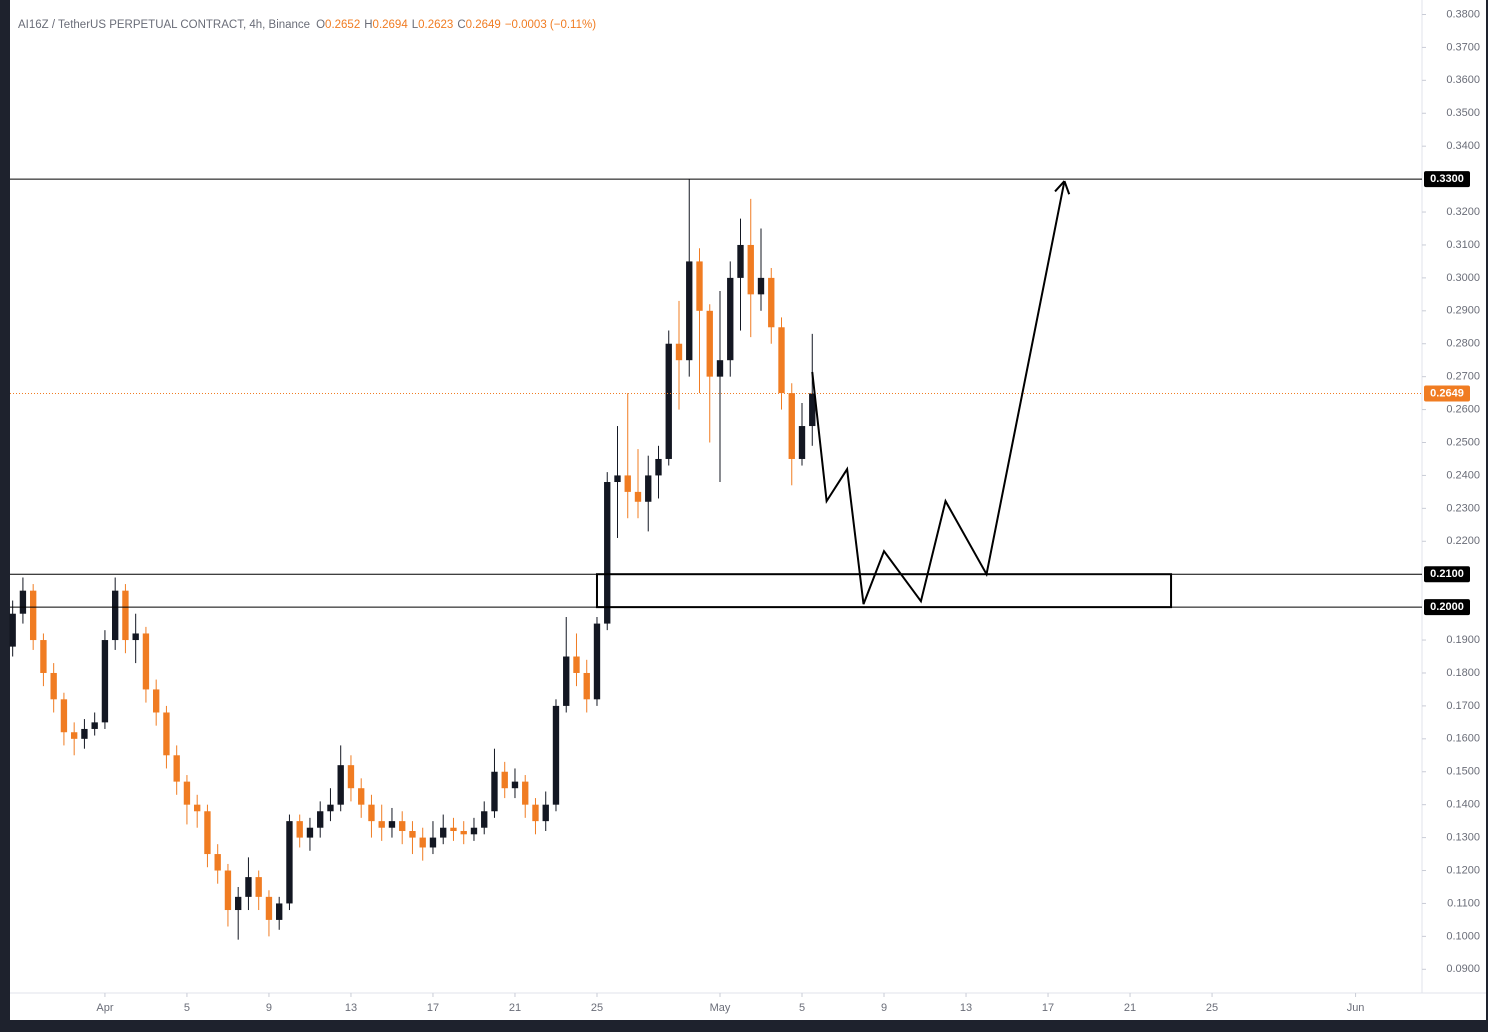 The width and height of the screenshot is (1488, 1032). Describe the element at coordinates (1463, 47) in the screenshot. I see `y-tick-label: 0.3700` at that location.